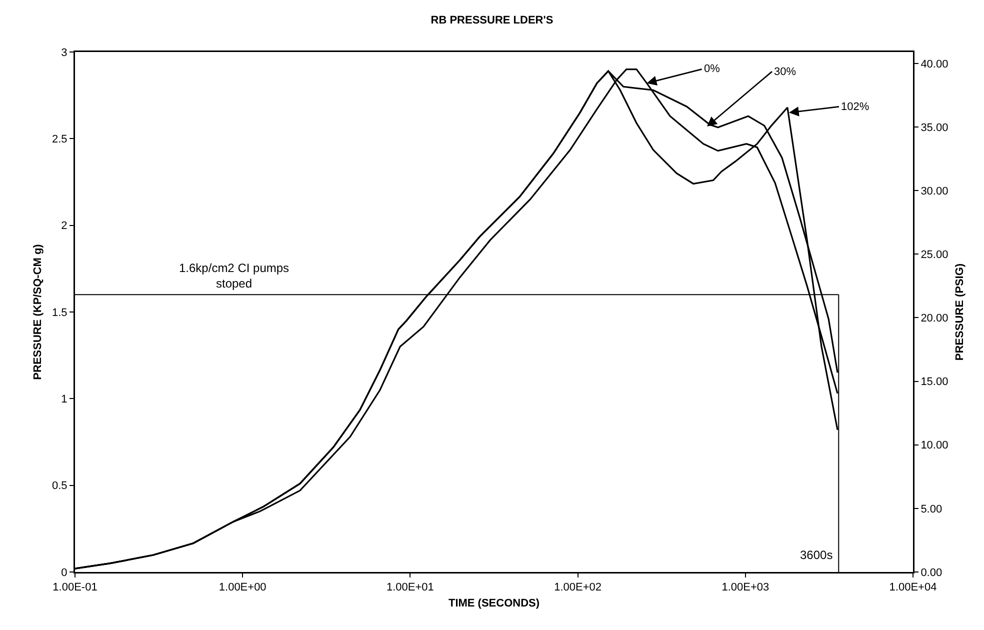 Image resolution: width=984 pixels, height=630 pixels. I want to click on y-tick-label: 3, so click(64, 52).